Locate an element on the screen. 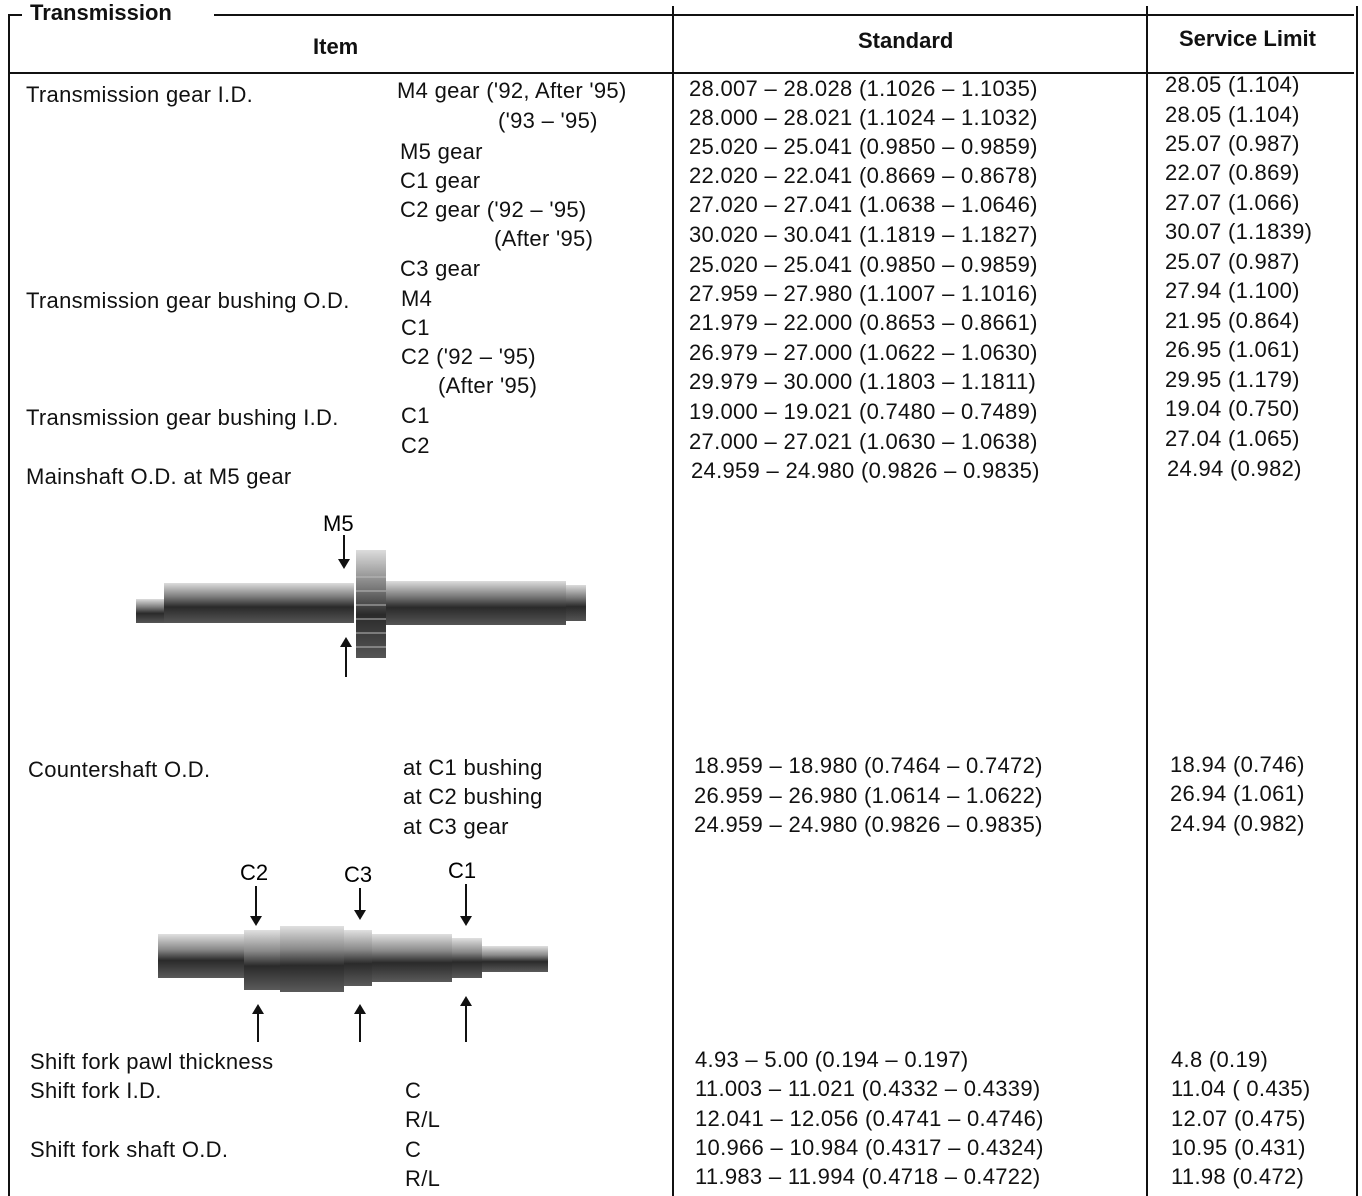  standard-value: 21.979 – 22.000 (0.8653 – 0.8661) is located at coordinates (863, 322).